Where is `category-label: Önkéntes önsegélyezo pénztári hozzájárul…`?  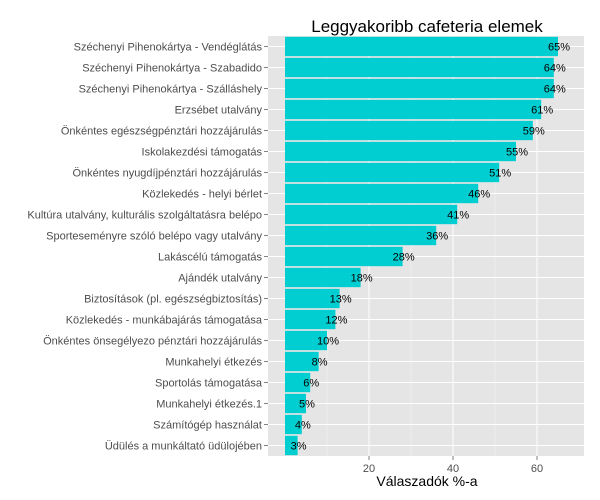
category-label: Önkéntes önsegélyezo pénztári hozzájárul… is located at coordinates (152, 342).